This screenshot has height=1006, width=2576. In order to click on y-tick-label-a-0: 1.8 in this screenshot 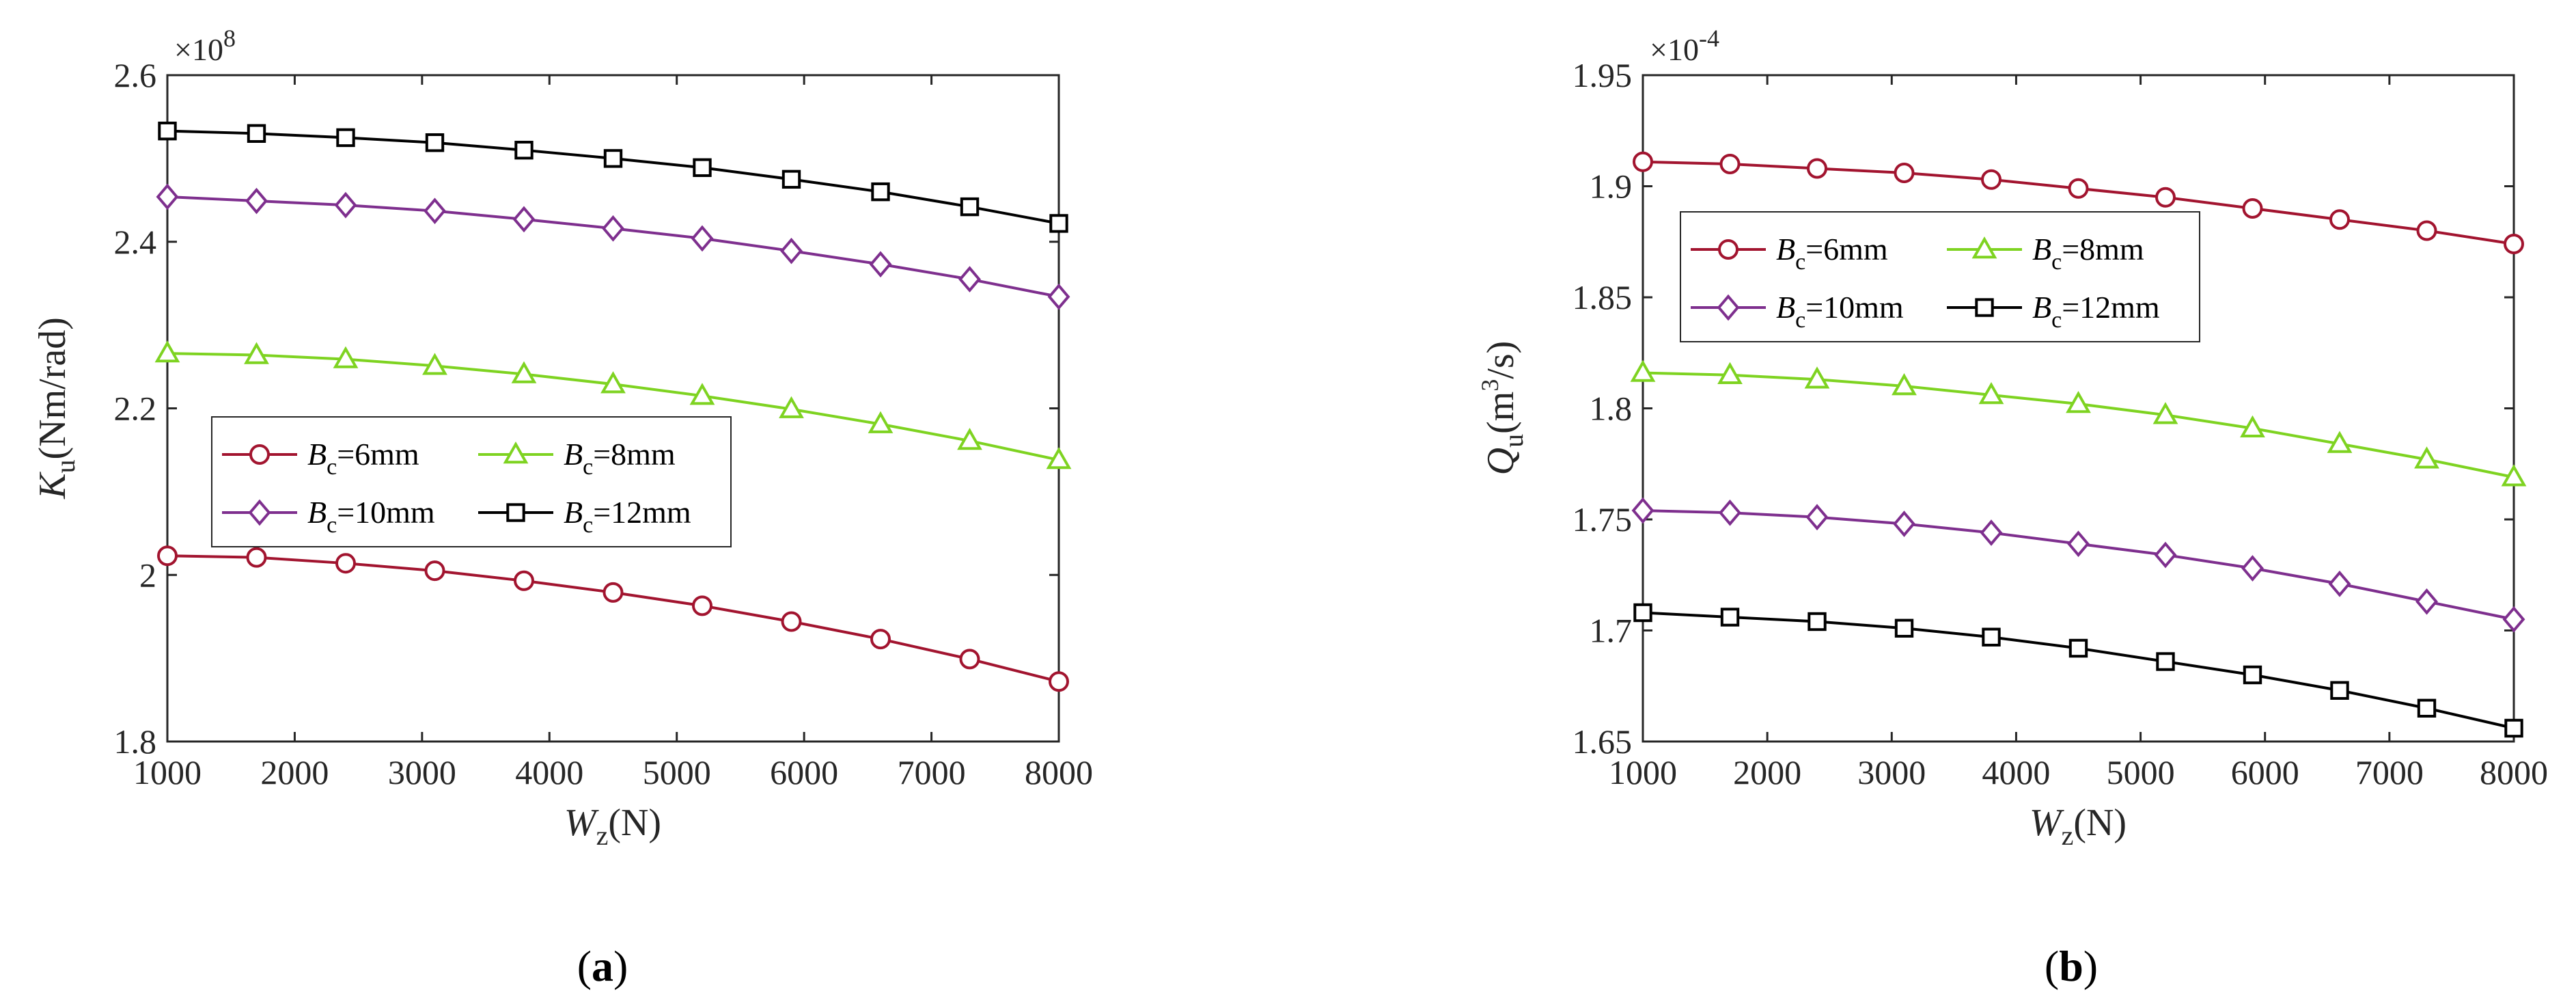, I will do `click(135, 741)`.